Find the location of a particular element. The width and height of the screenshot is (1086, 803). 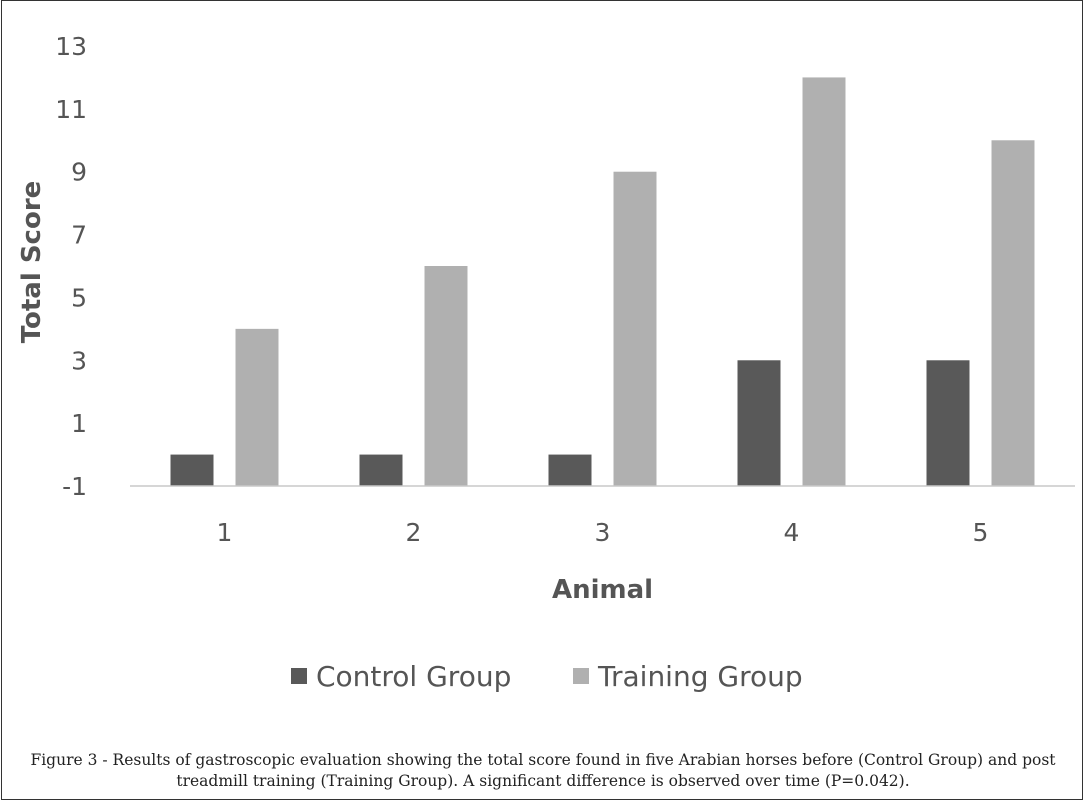

x-tick-label: 1 is located at coordinates (225, 532).